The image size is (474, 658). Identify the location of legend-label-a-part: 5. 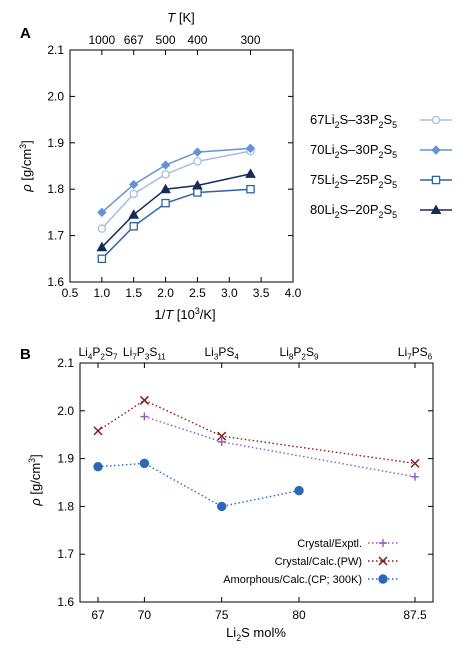
(394, 155).